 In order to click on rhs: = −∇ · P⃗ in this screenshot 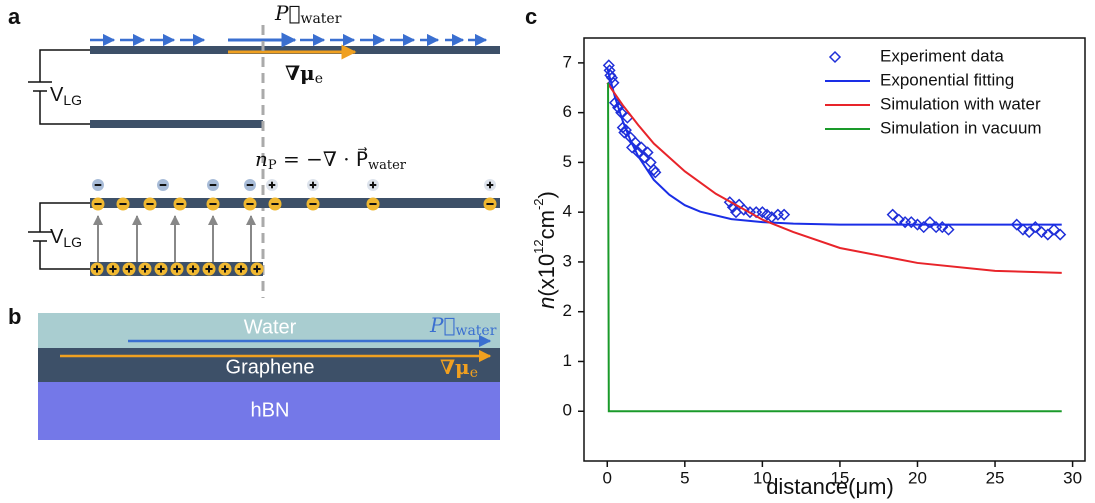, I will do `click(322, 158)`.